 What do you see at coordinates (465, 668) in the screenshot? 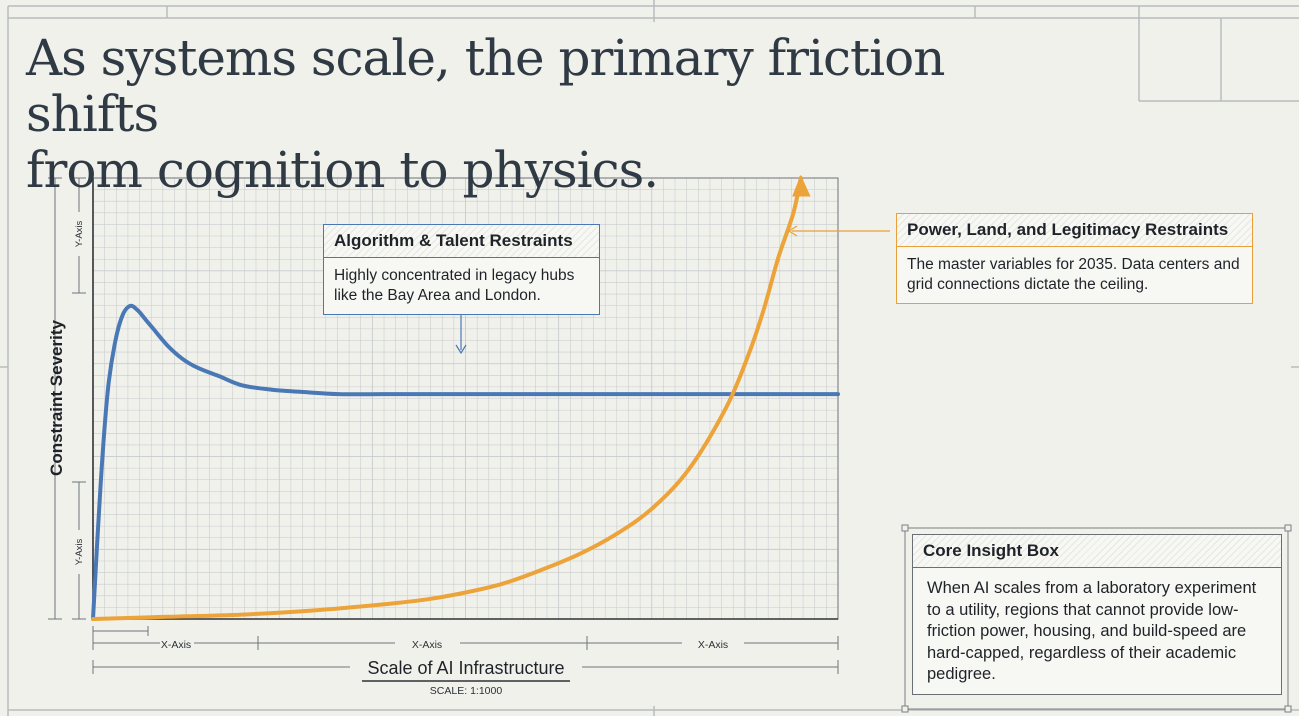
I see `x-axis-title: Scale of AI Infrastructure` at bounding box center [465, 668].